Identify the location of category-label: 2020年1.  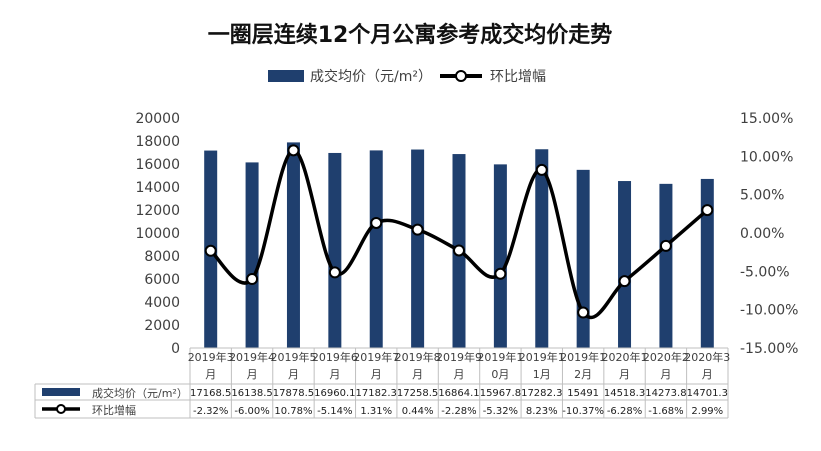
(625, 357).